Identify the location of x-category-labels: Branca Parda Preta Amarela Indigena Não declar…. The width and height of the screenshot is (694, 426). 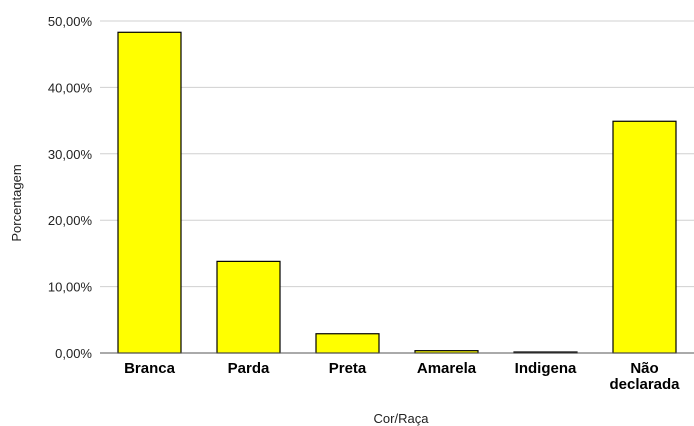
(402, 376).